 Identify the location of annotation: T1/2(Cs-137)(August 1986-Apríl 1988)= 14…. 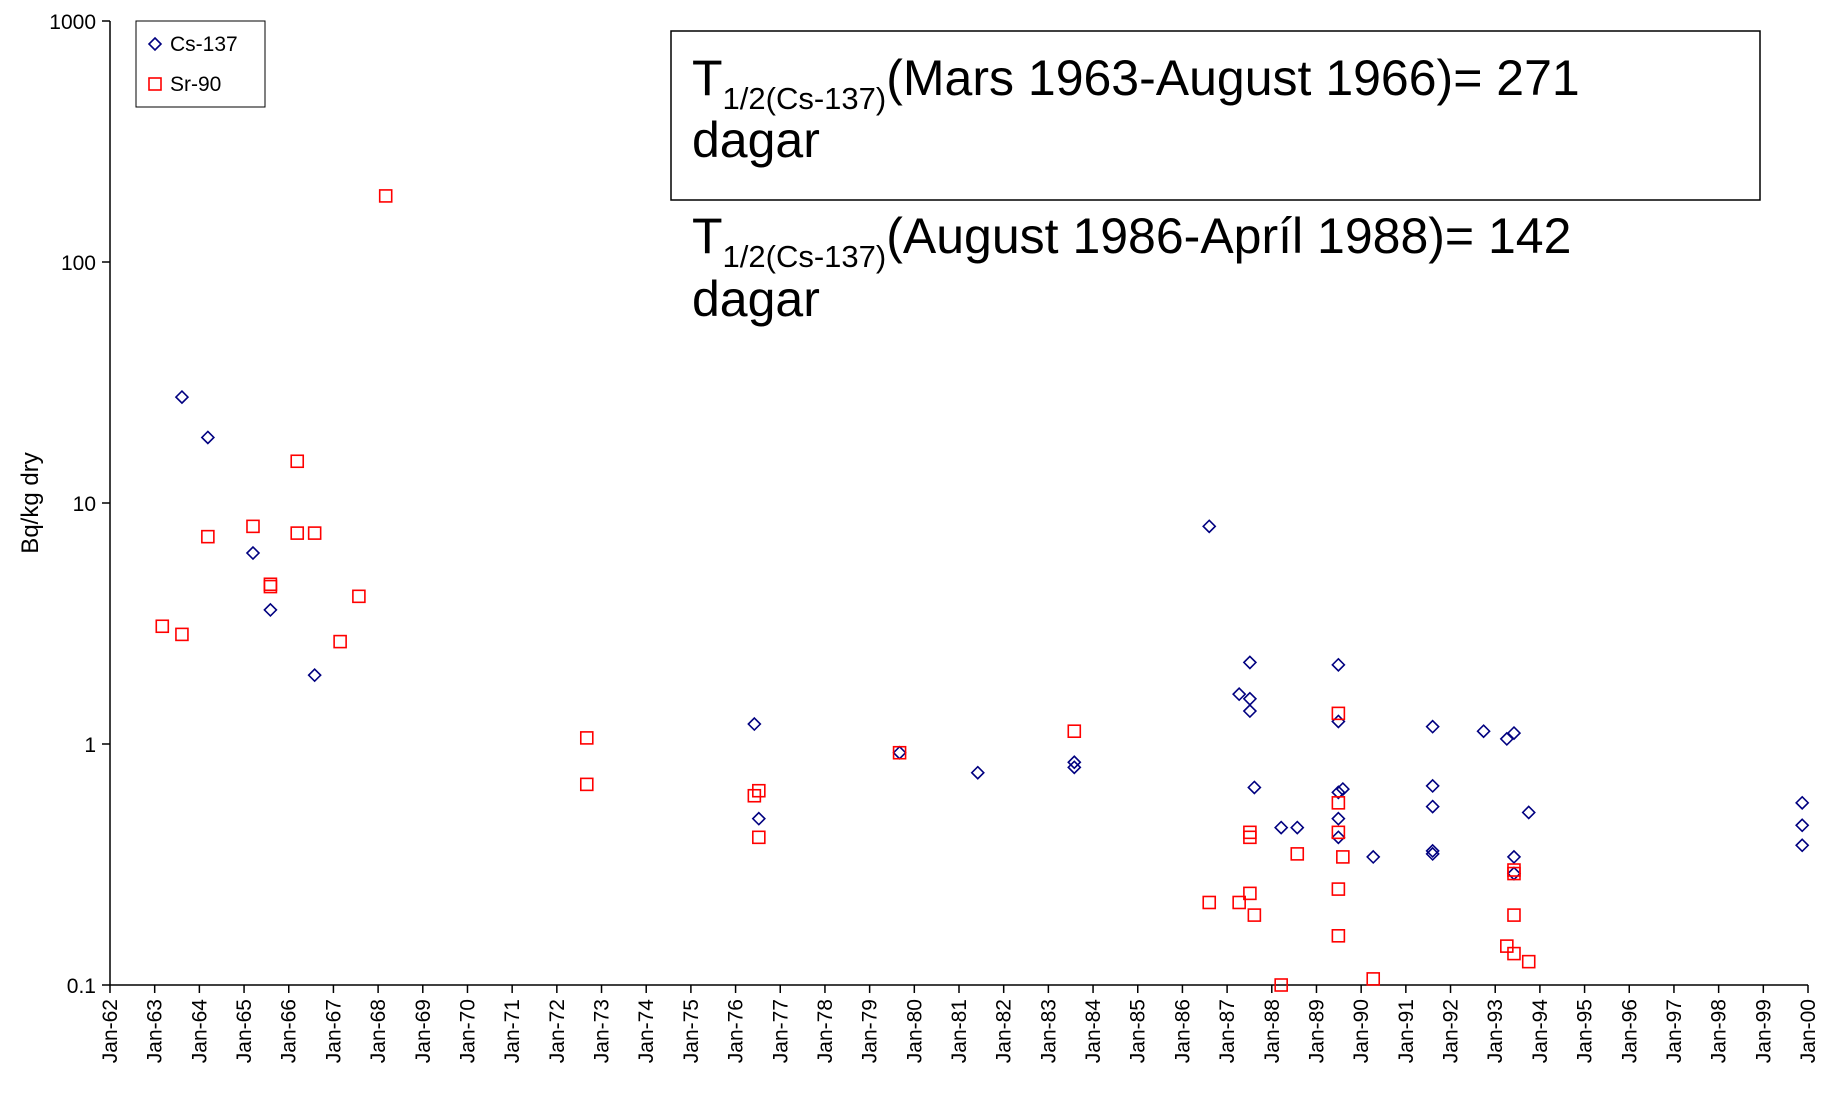
(1131, 241).